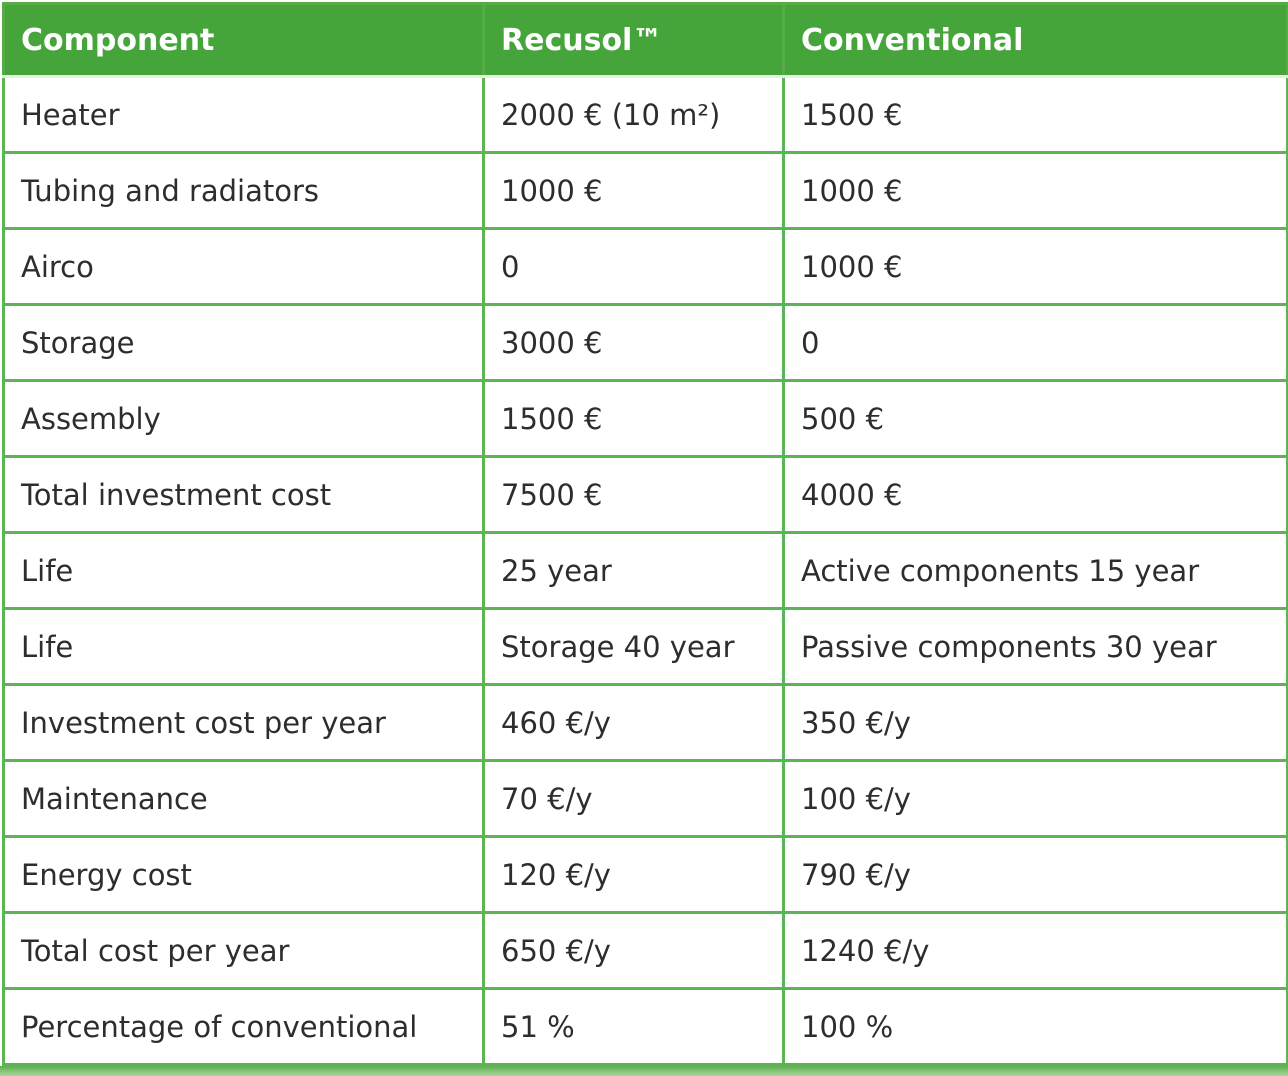 Image resolution: width=1288 pixels, height=1076 pixels. Describe the element at coordinates (1035, 646) in the screenshot. I see `cell-conventional: Passive components 30 year` at that location.